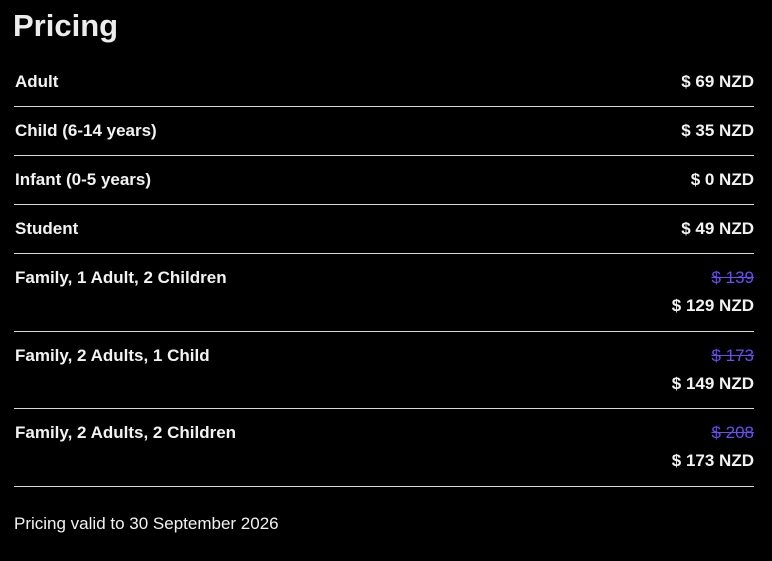  What do you see at coordinates (732, 277) in the screenshot?
I see `original-price: $ 139` at bounding box center [732, 277].